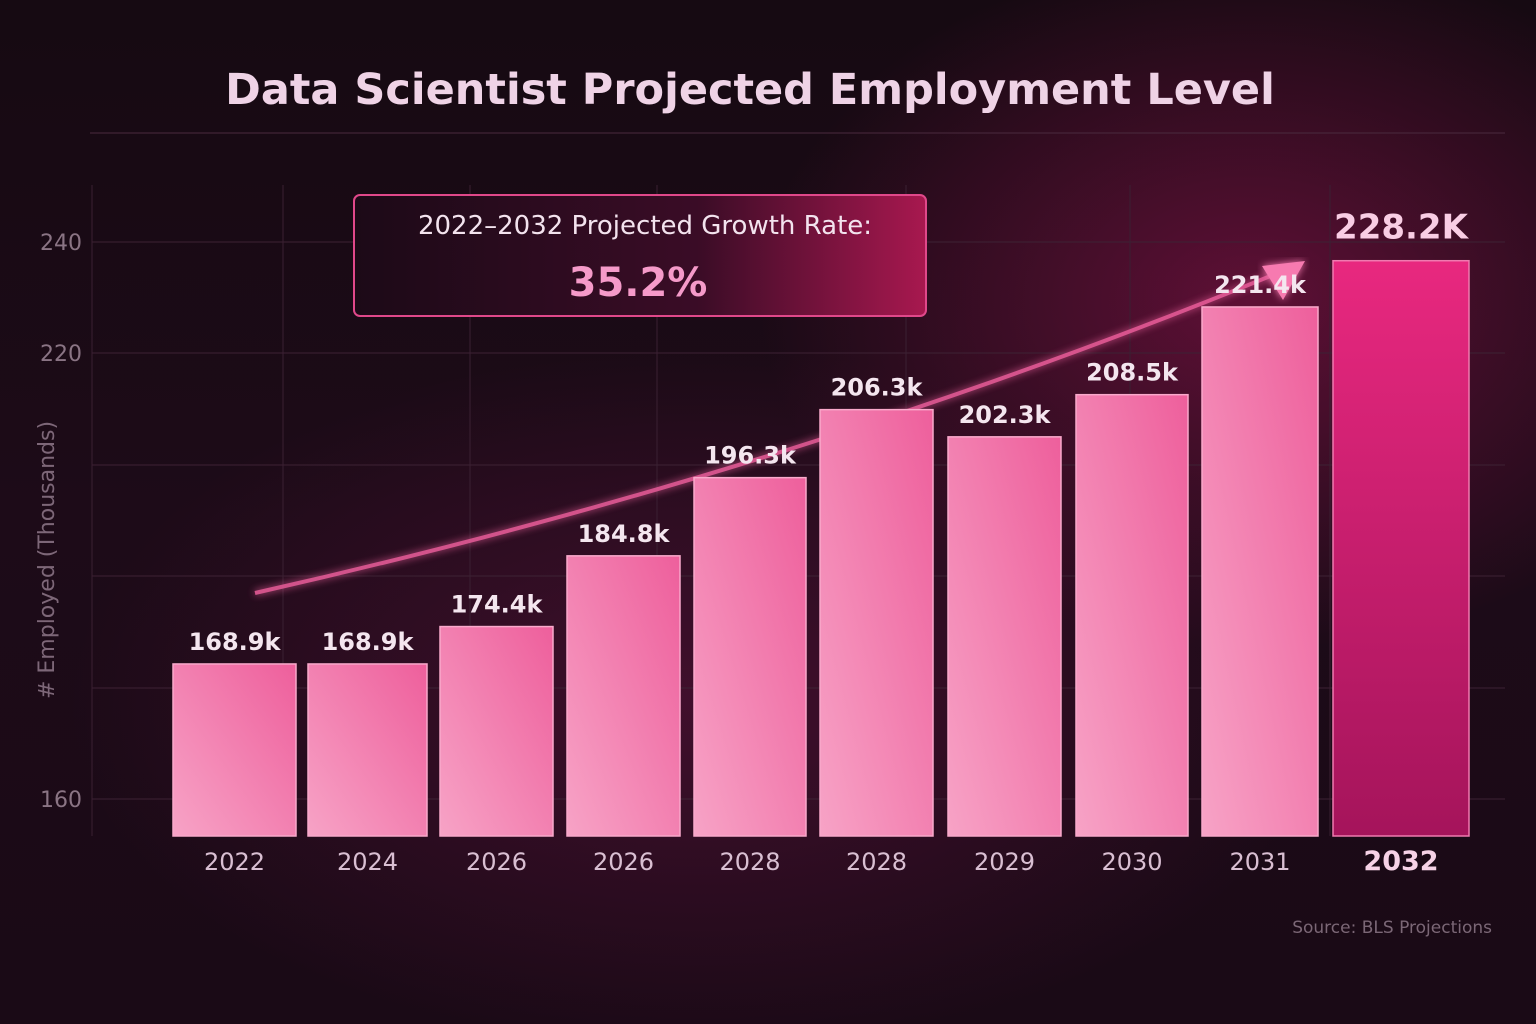 Image resolution: width=1536 pixels, height=1024 pixels. Describe the element at coordinates (638, 283) in the screenshot. I see `annotation-value: 35.2%` at that location.